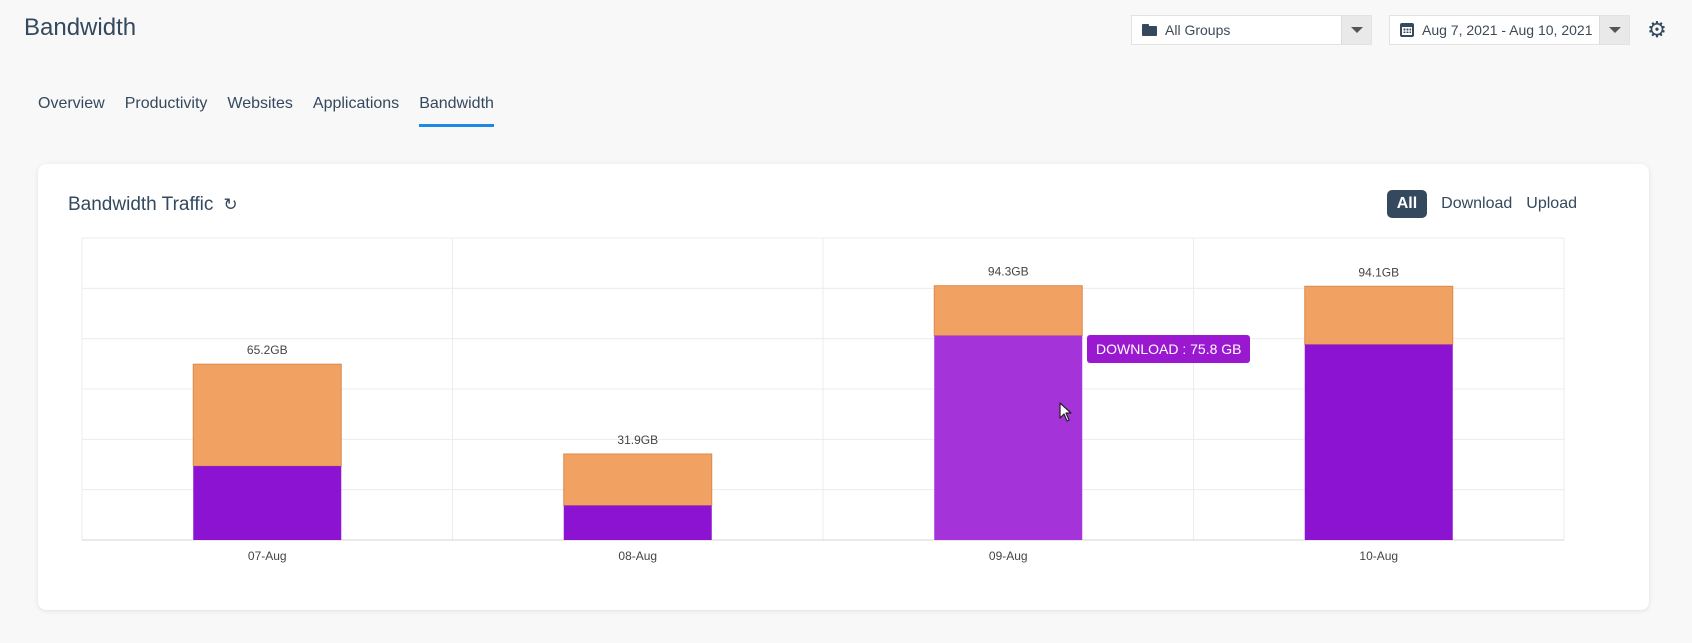  Describe the element at coordinates (260, 103) in the screenshot. I see `tab-websites: Websites` at that location.